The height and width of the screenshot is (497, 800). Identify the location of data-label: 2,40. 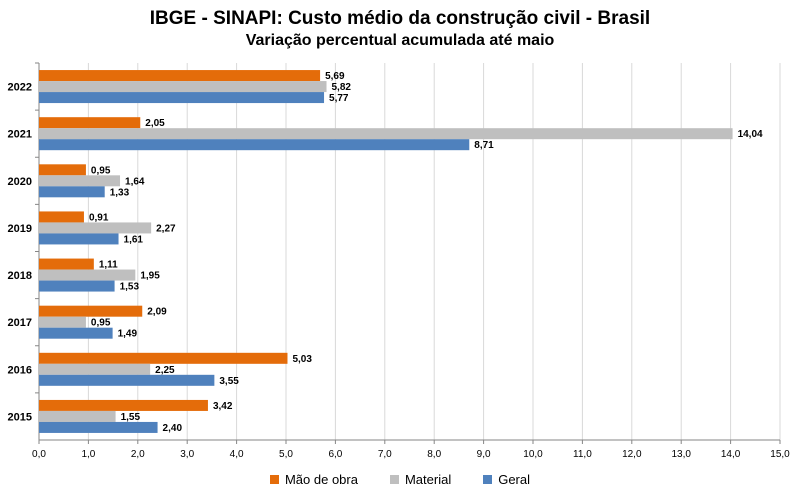
(173, 428).